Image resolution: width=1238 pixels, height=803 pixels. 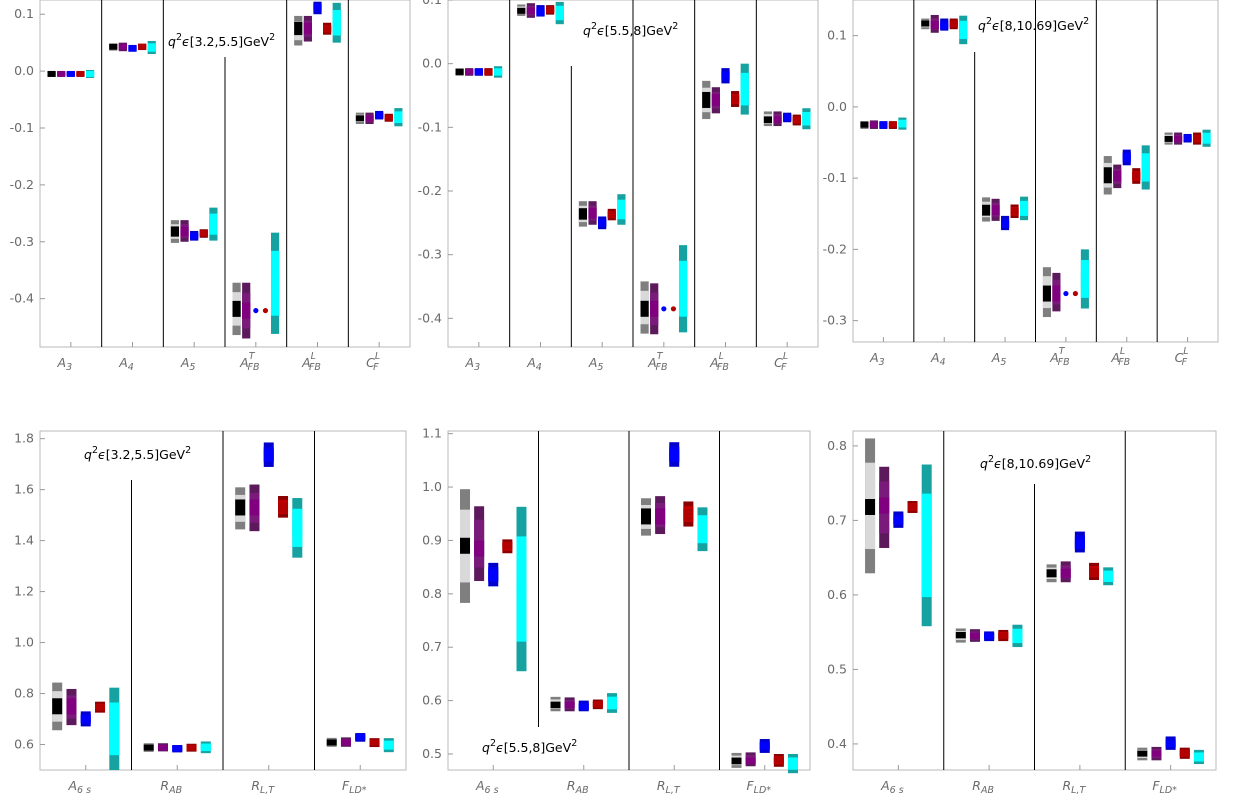 I want to click on x-label-main: F, so click(x=750, y=785).